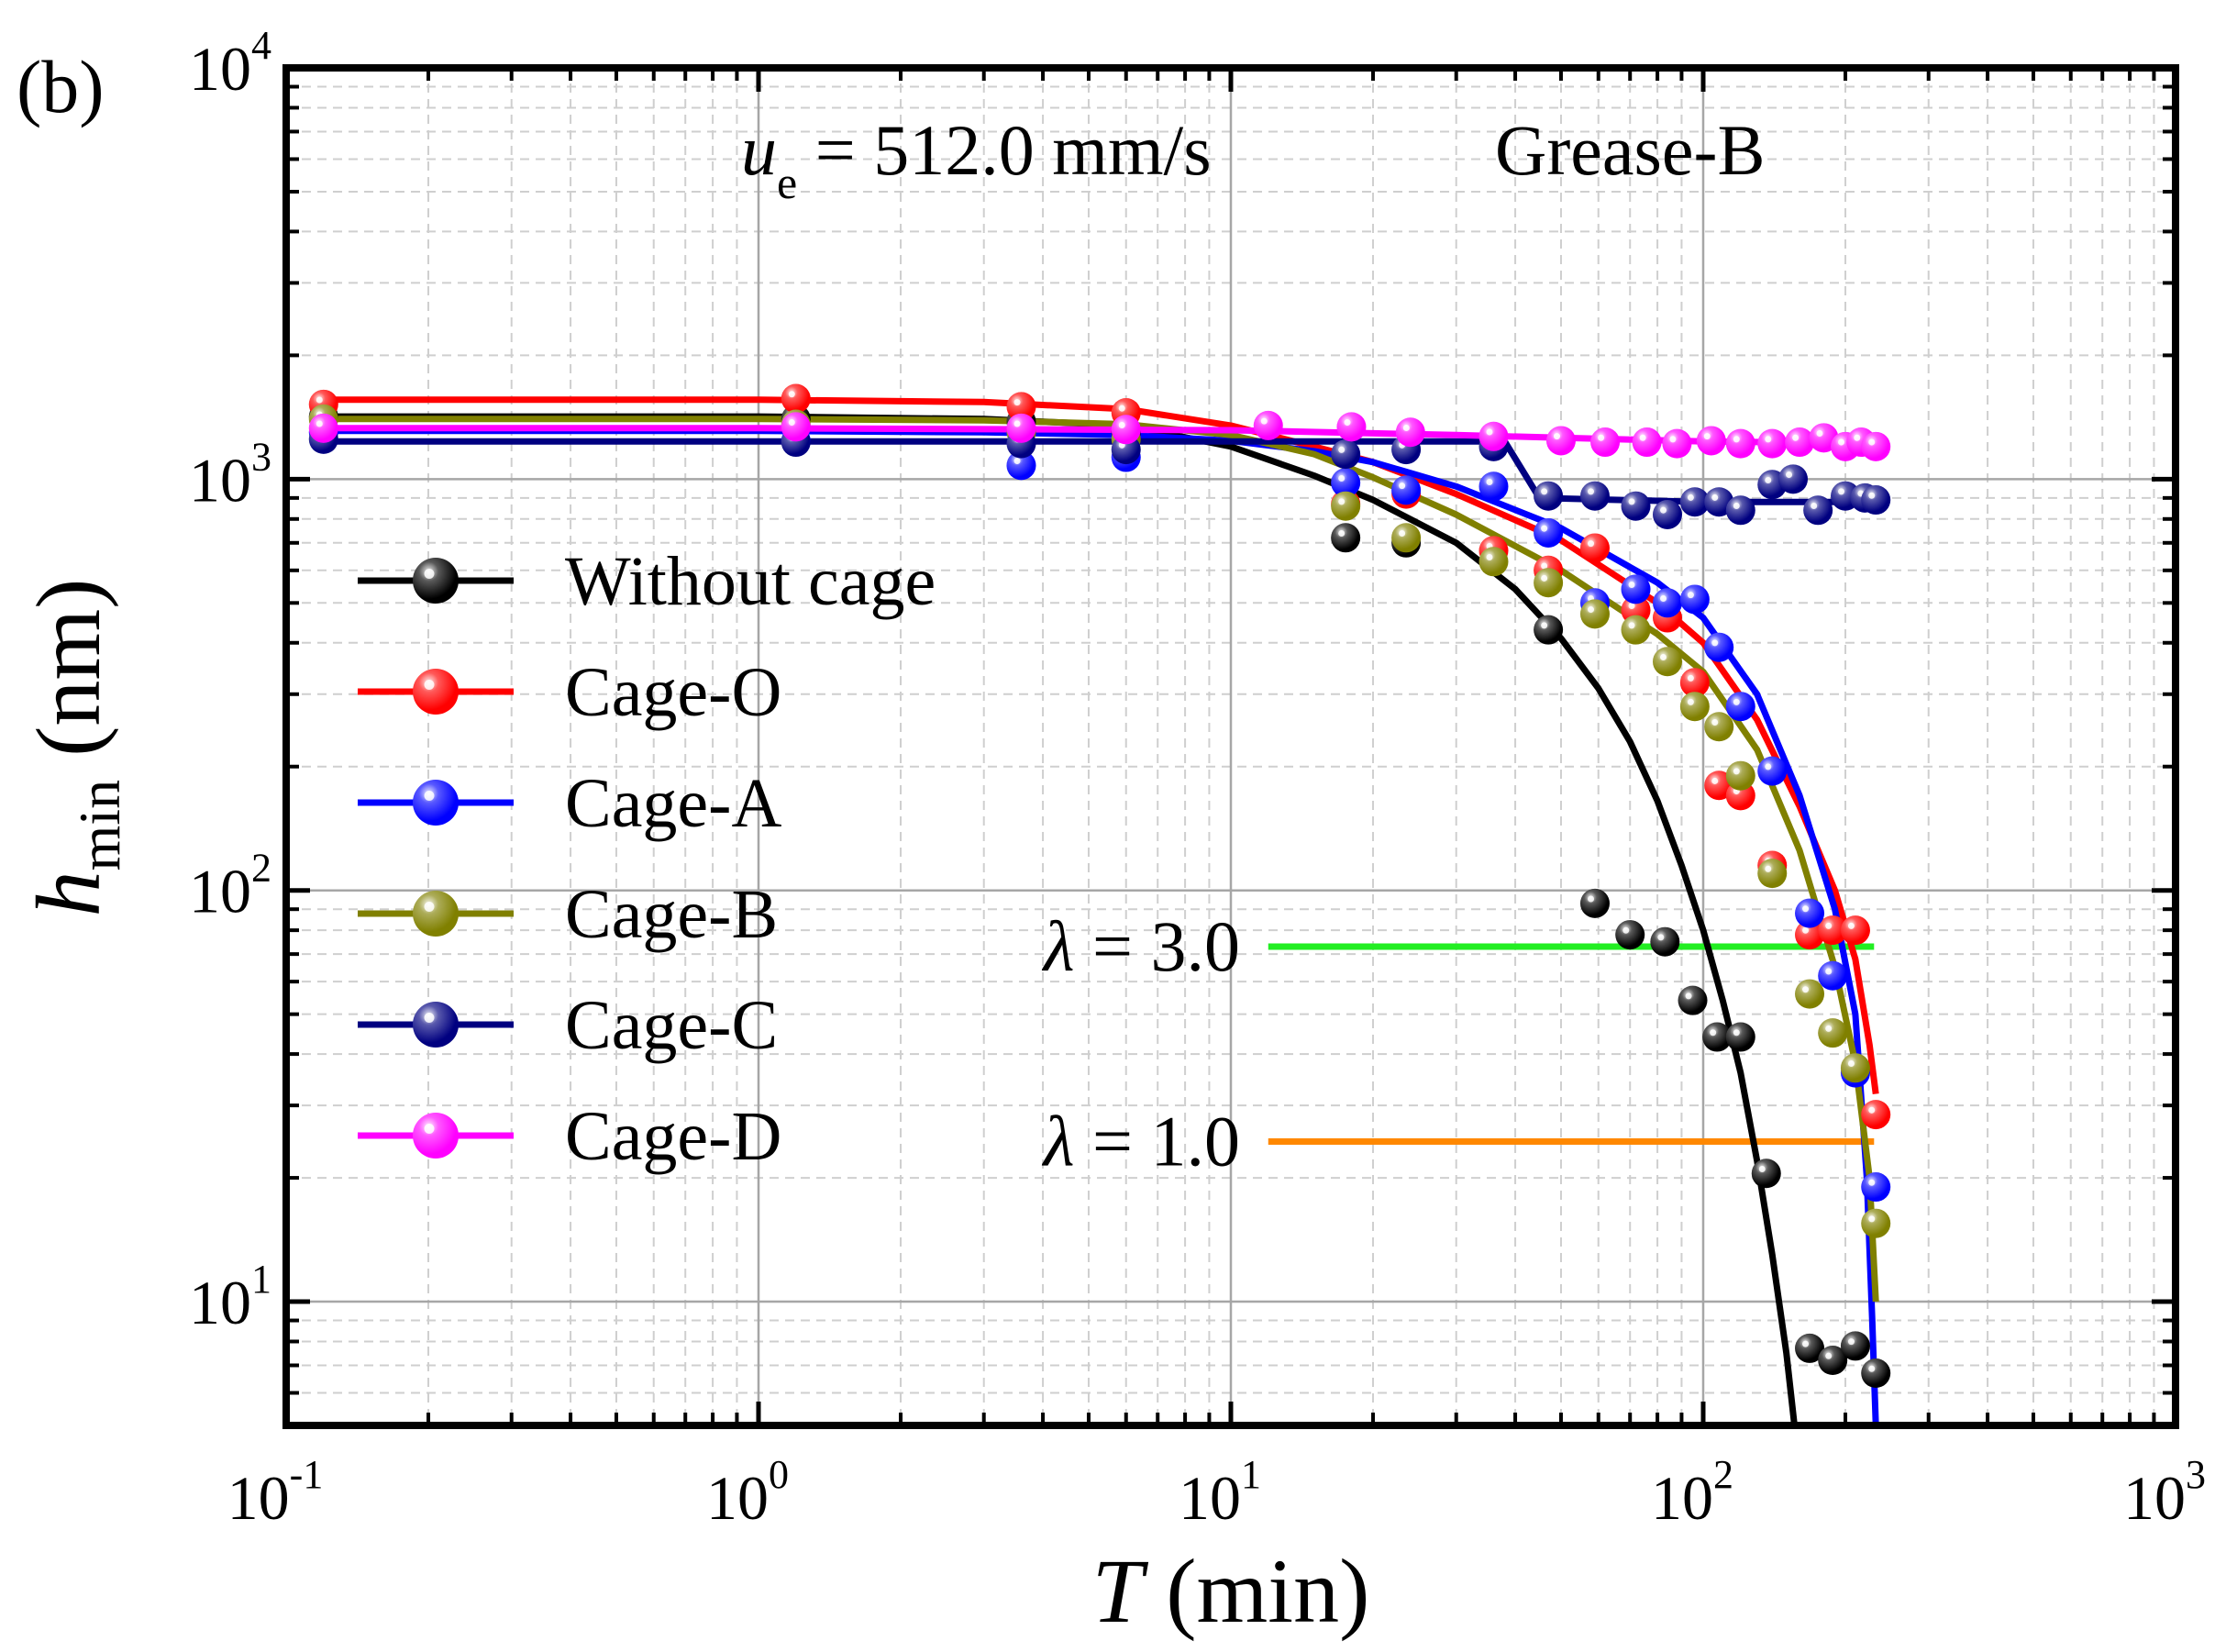 This screenshot has height=1652, width=2237. I want to click on lambda-1-value: = 1.0, so click(1158, 1141).